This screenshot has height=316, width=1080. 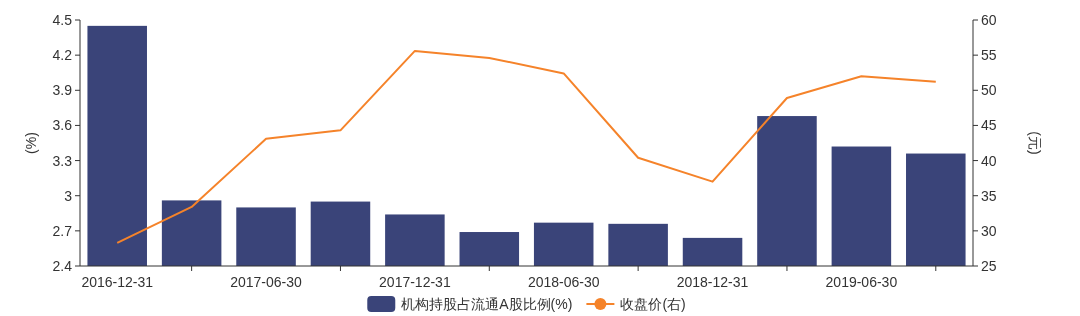 I want to click on x-tick-label: 2018-06-30, so click(x=563, y=282).